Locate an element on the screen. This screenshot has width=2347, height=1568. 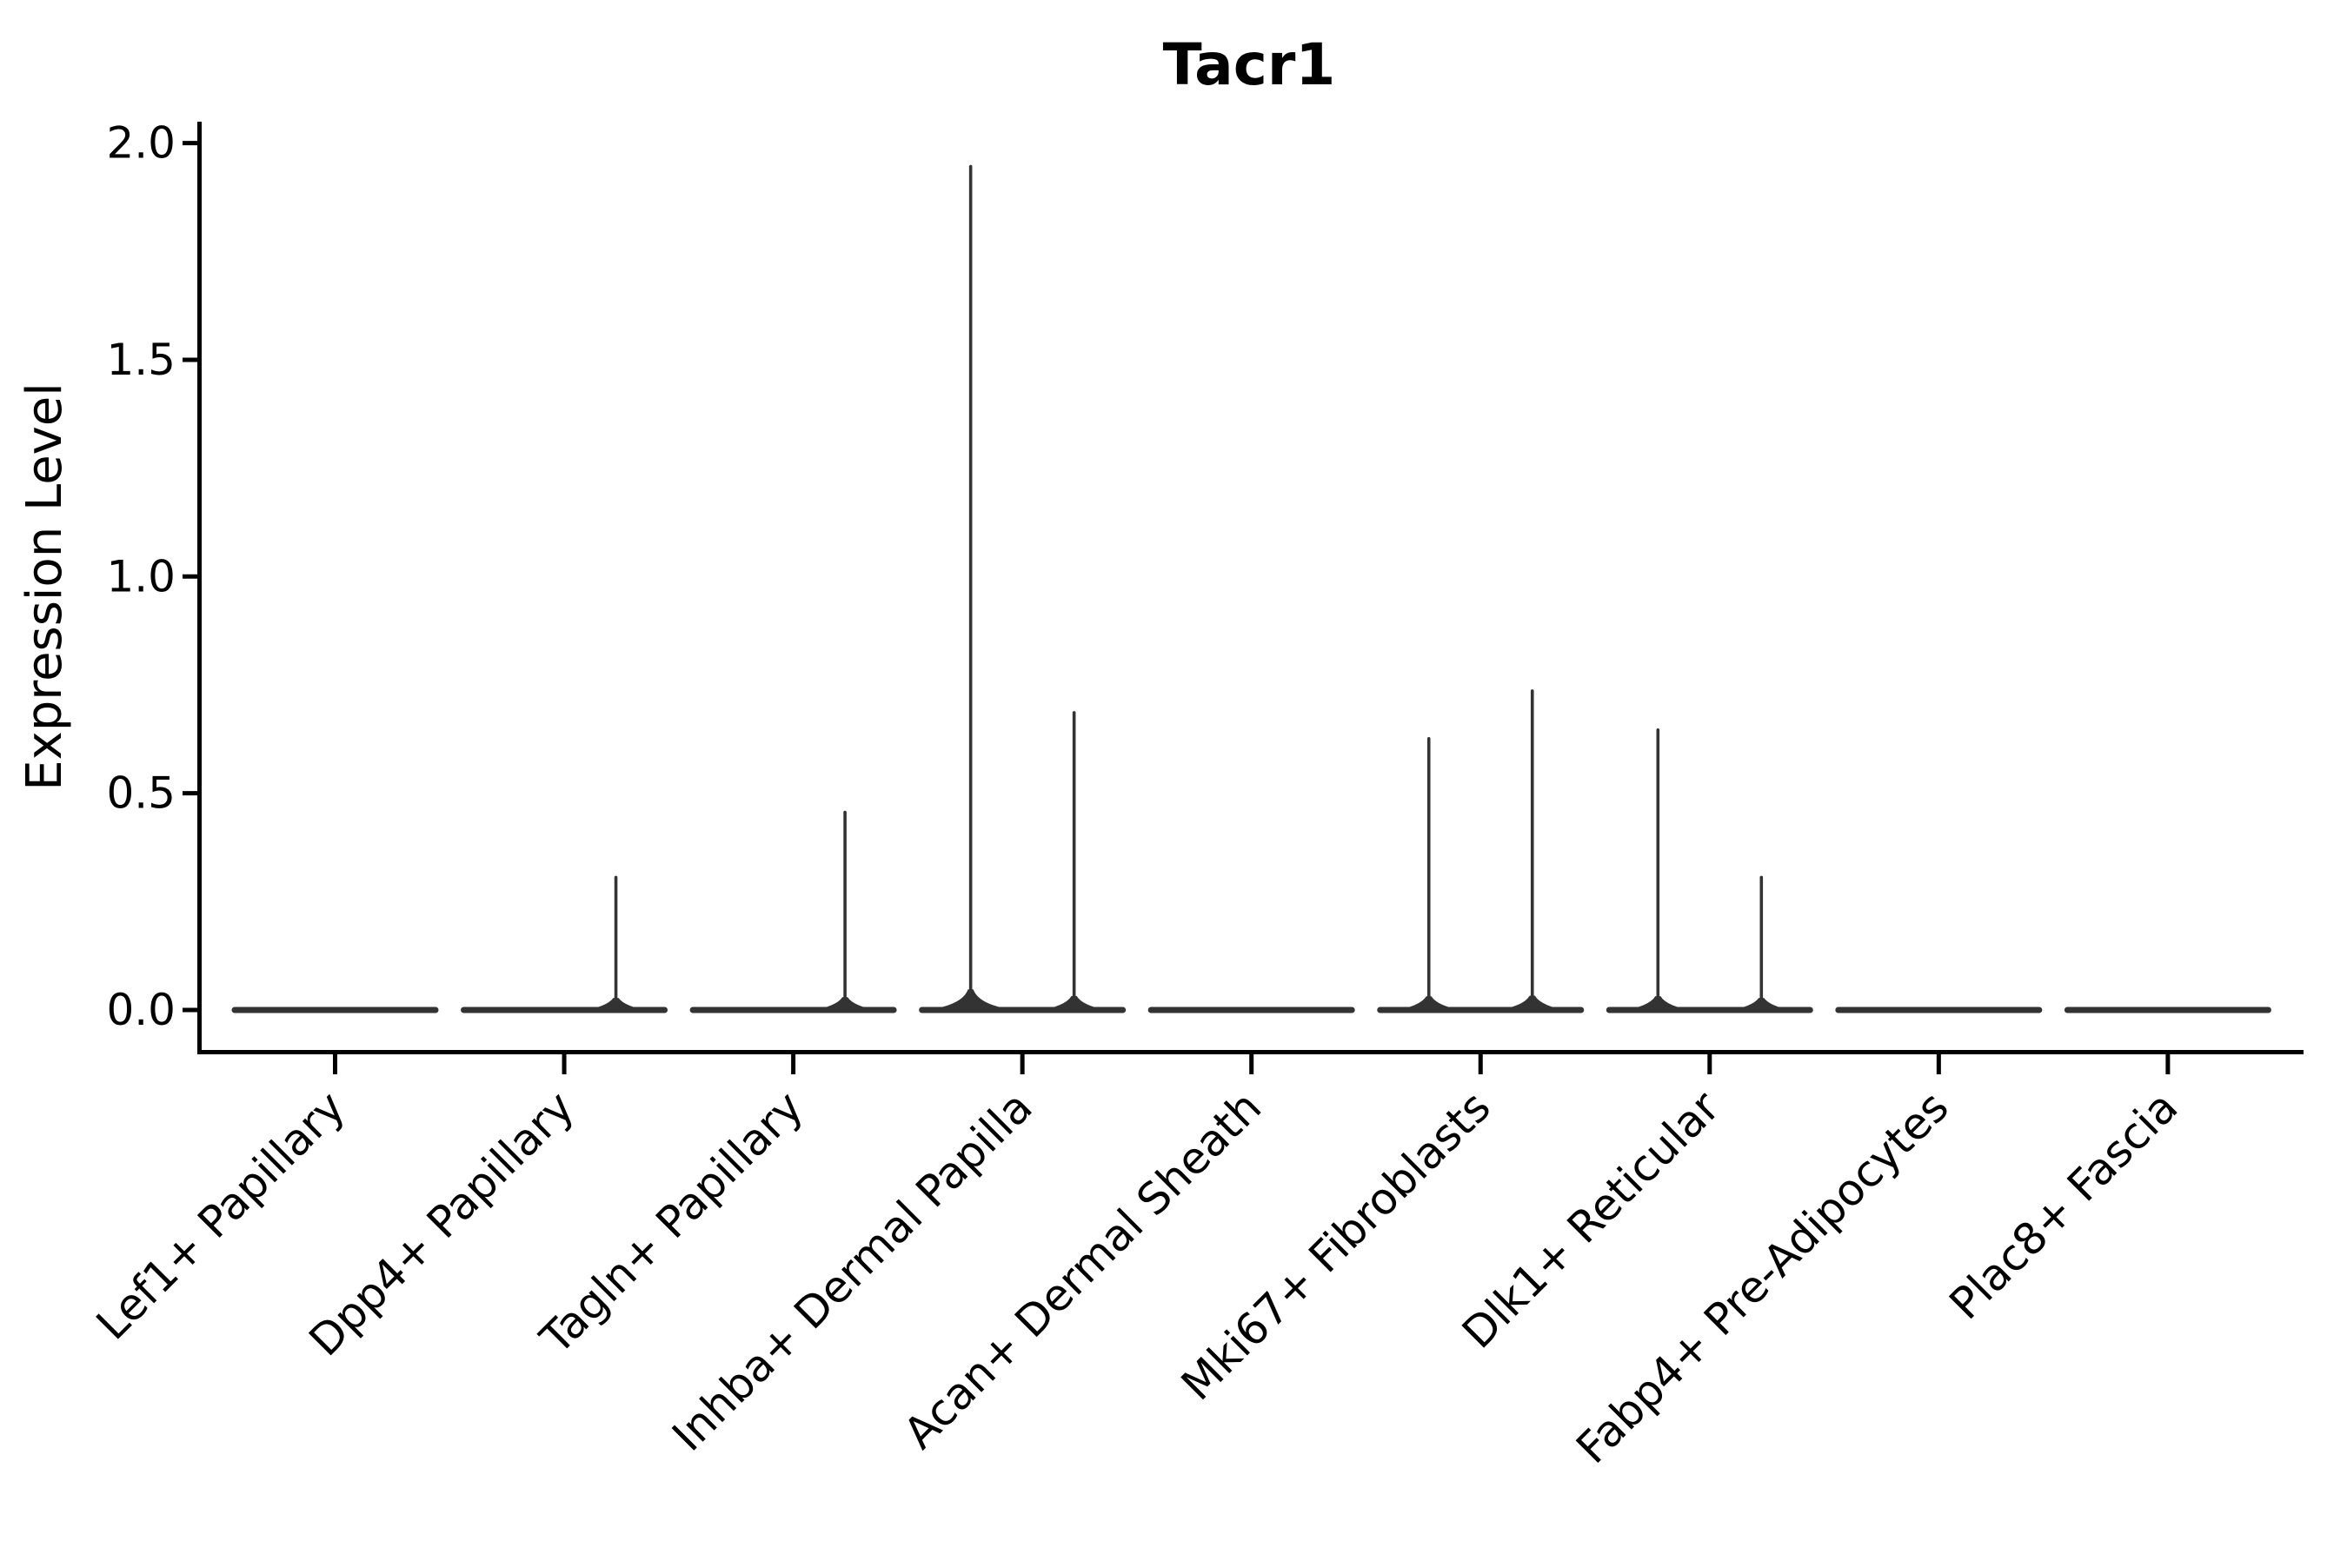
x-tick-label: Fabp4+ Pre-Adipocytes is located at coordinates (1762, 1277).